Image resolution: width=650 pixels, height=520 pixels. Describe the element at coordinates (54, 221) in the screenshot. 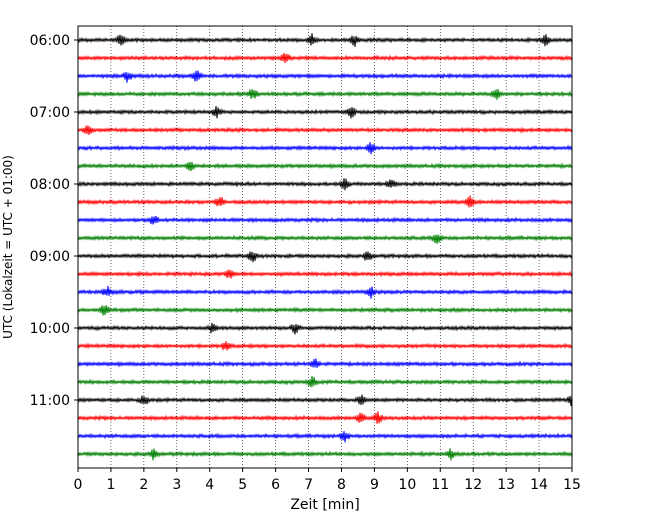

I see `y-axis-ticks: 06:00 07:00 08:00 09:00 10:00 11:00` at that location.